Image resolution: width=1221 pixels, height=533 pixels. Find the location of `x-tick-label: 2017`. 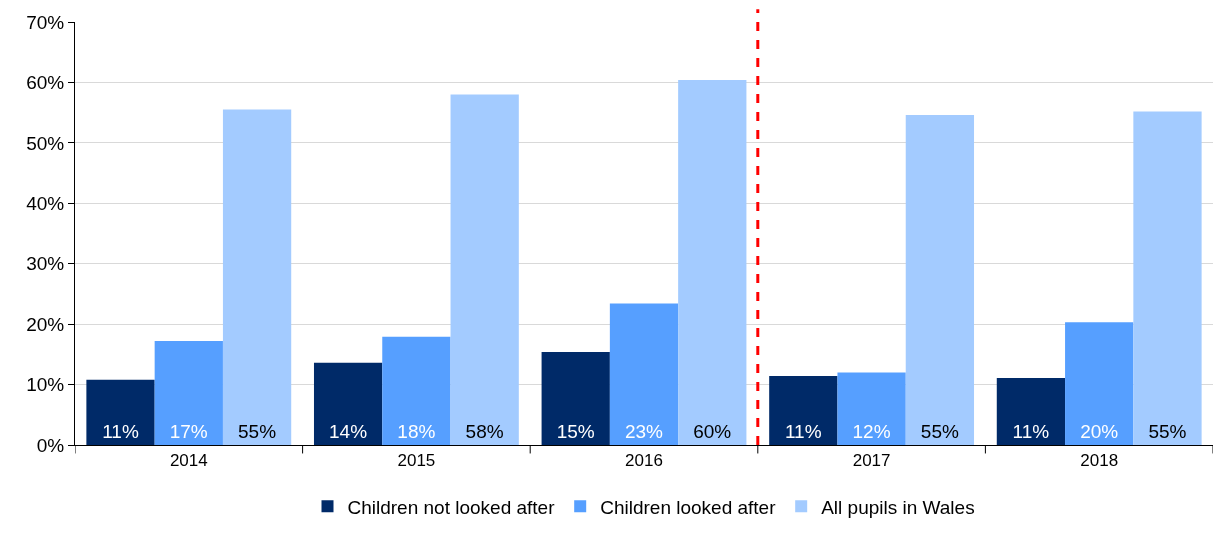

x-tick-label: 2017 is located at coordinates (871, 461).